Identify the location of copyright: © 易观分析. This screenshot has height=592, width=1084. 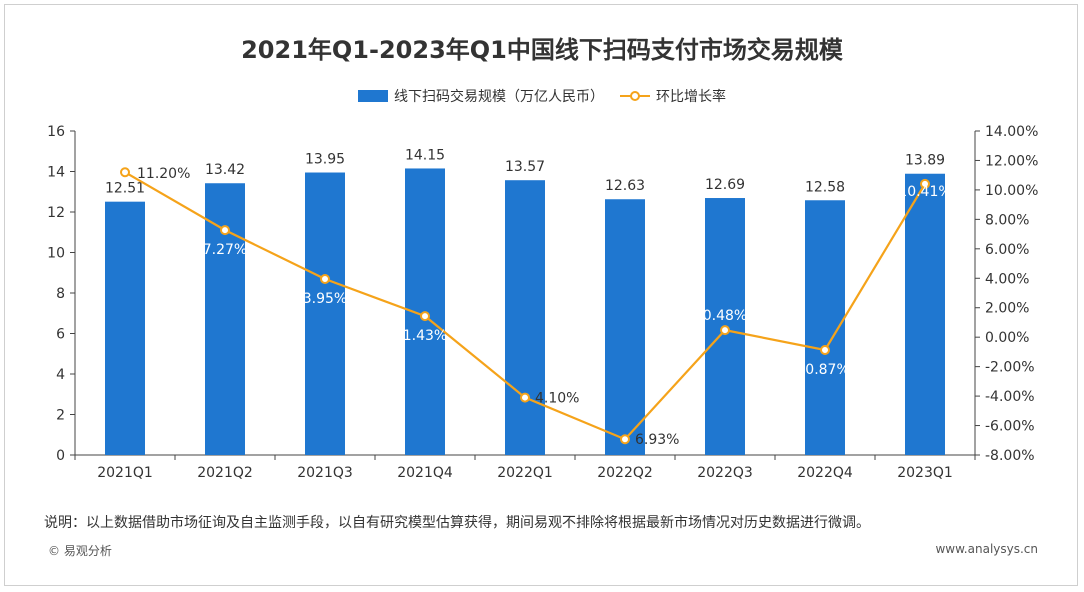
(80, 551).